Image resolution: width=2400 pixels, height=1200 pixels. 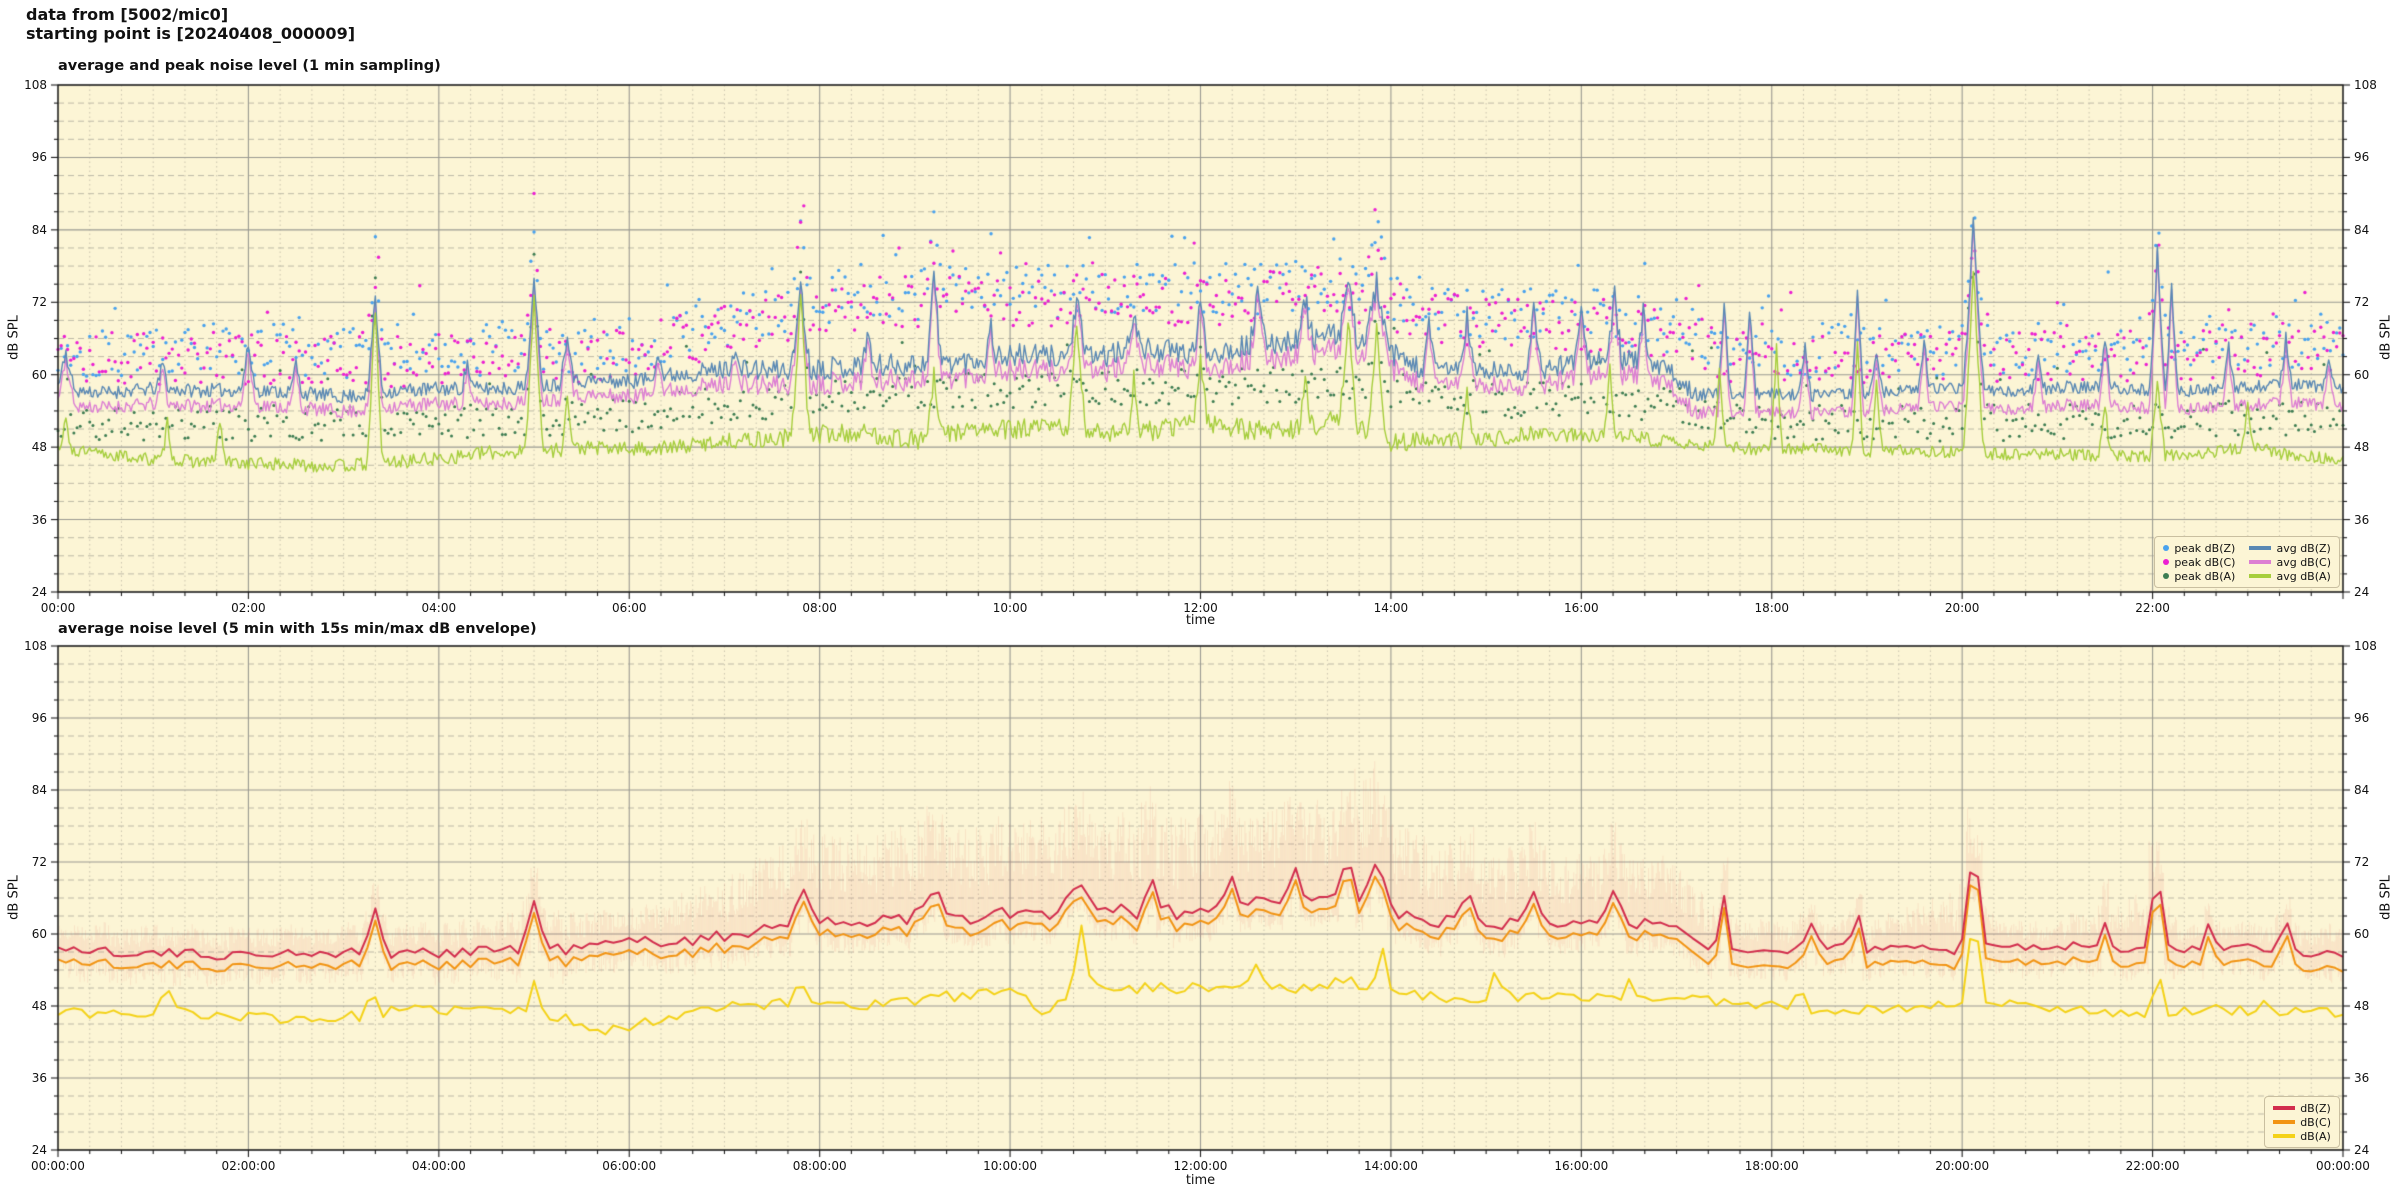 What do you see at coordinates (1581, 608) in the screenshot?
I see `x-tick-label: 16:00` at bounding box center [1581, 608].